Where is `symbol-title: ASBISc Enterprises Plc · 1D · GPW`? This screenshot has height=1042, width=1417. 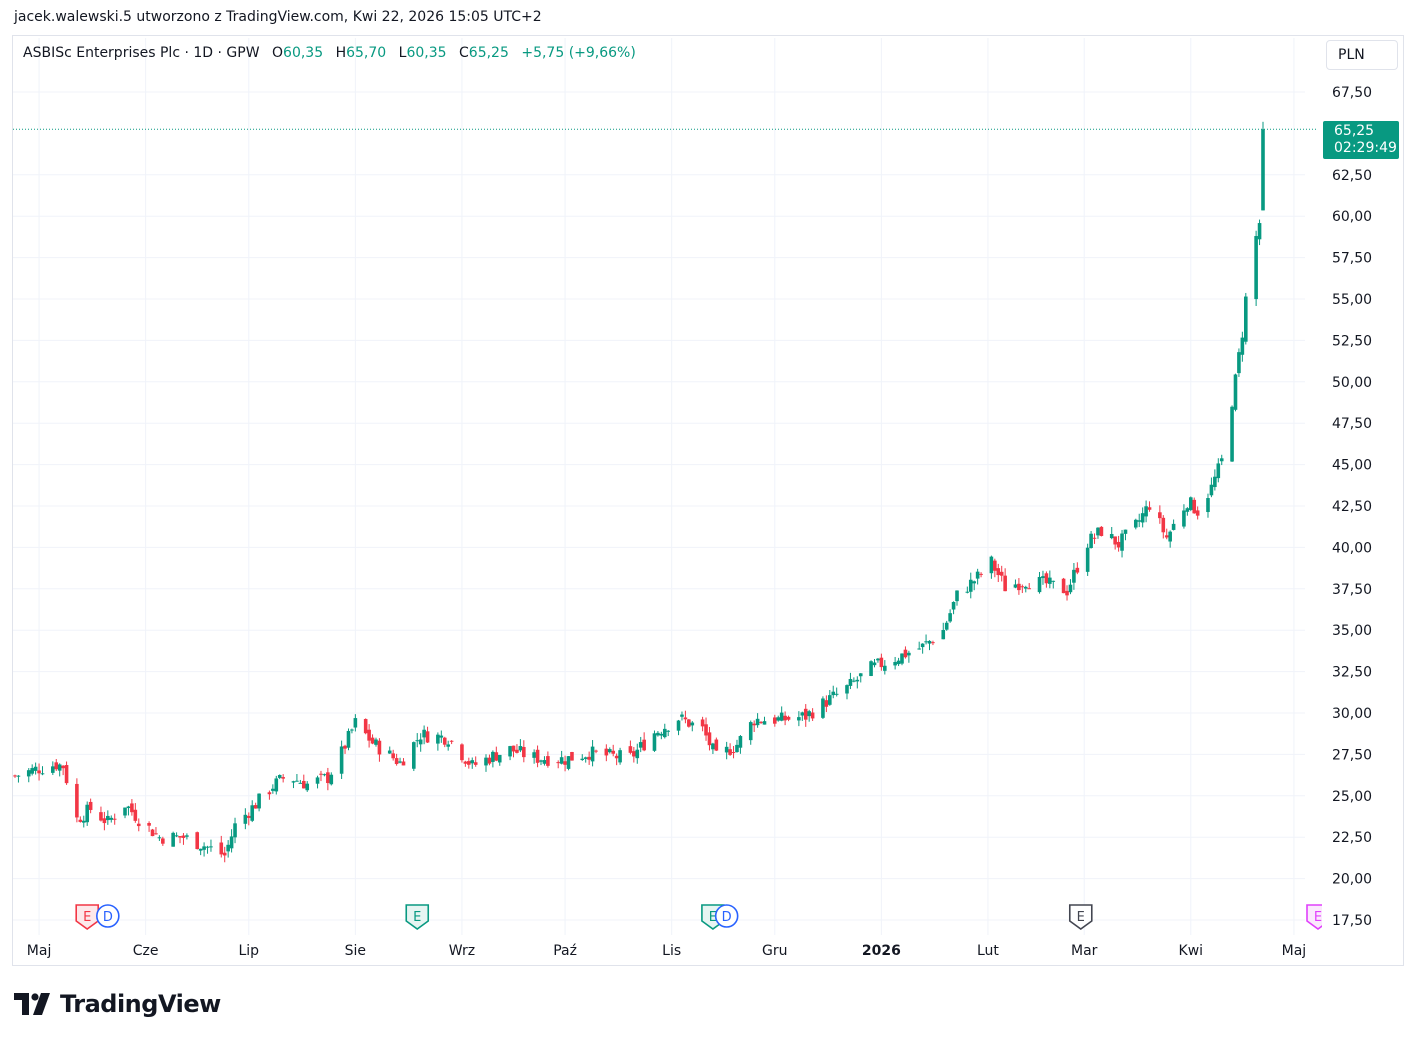 symbol-title: ASBISc Enterprises Plc · 1D · GPW is located at coordinates (141, 53).